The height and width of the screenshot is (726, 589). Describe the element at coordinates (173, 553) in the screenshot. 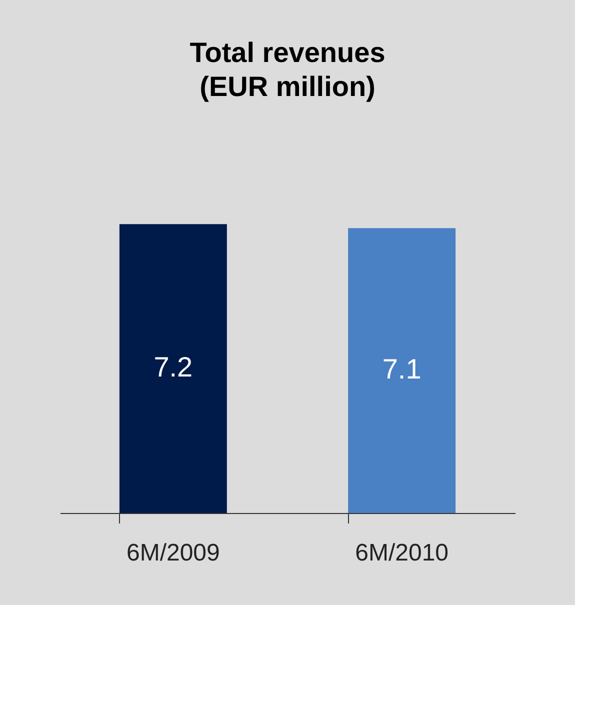

I see `x-tick-label: 6M/2009` at that location.